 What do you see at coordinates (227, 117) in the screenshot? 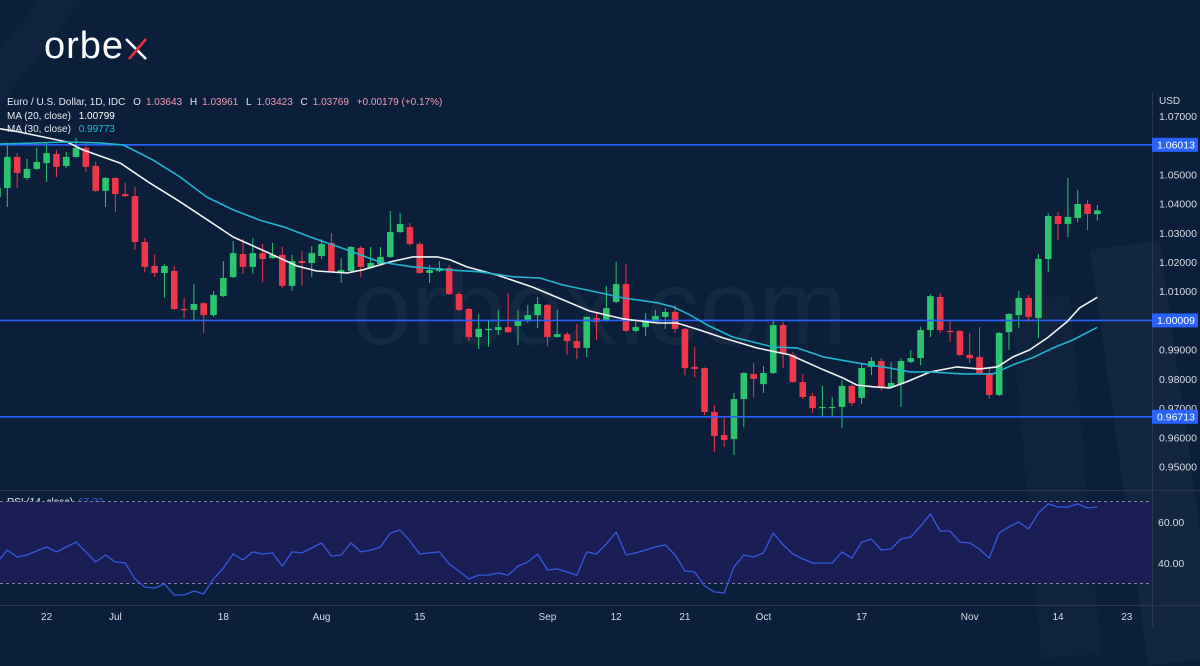
I see `ma20-legend-row: MA (20, close) 1.00799` at bounding box center [227, 117].